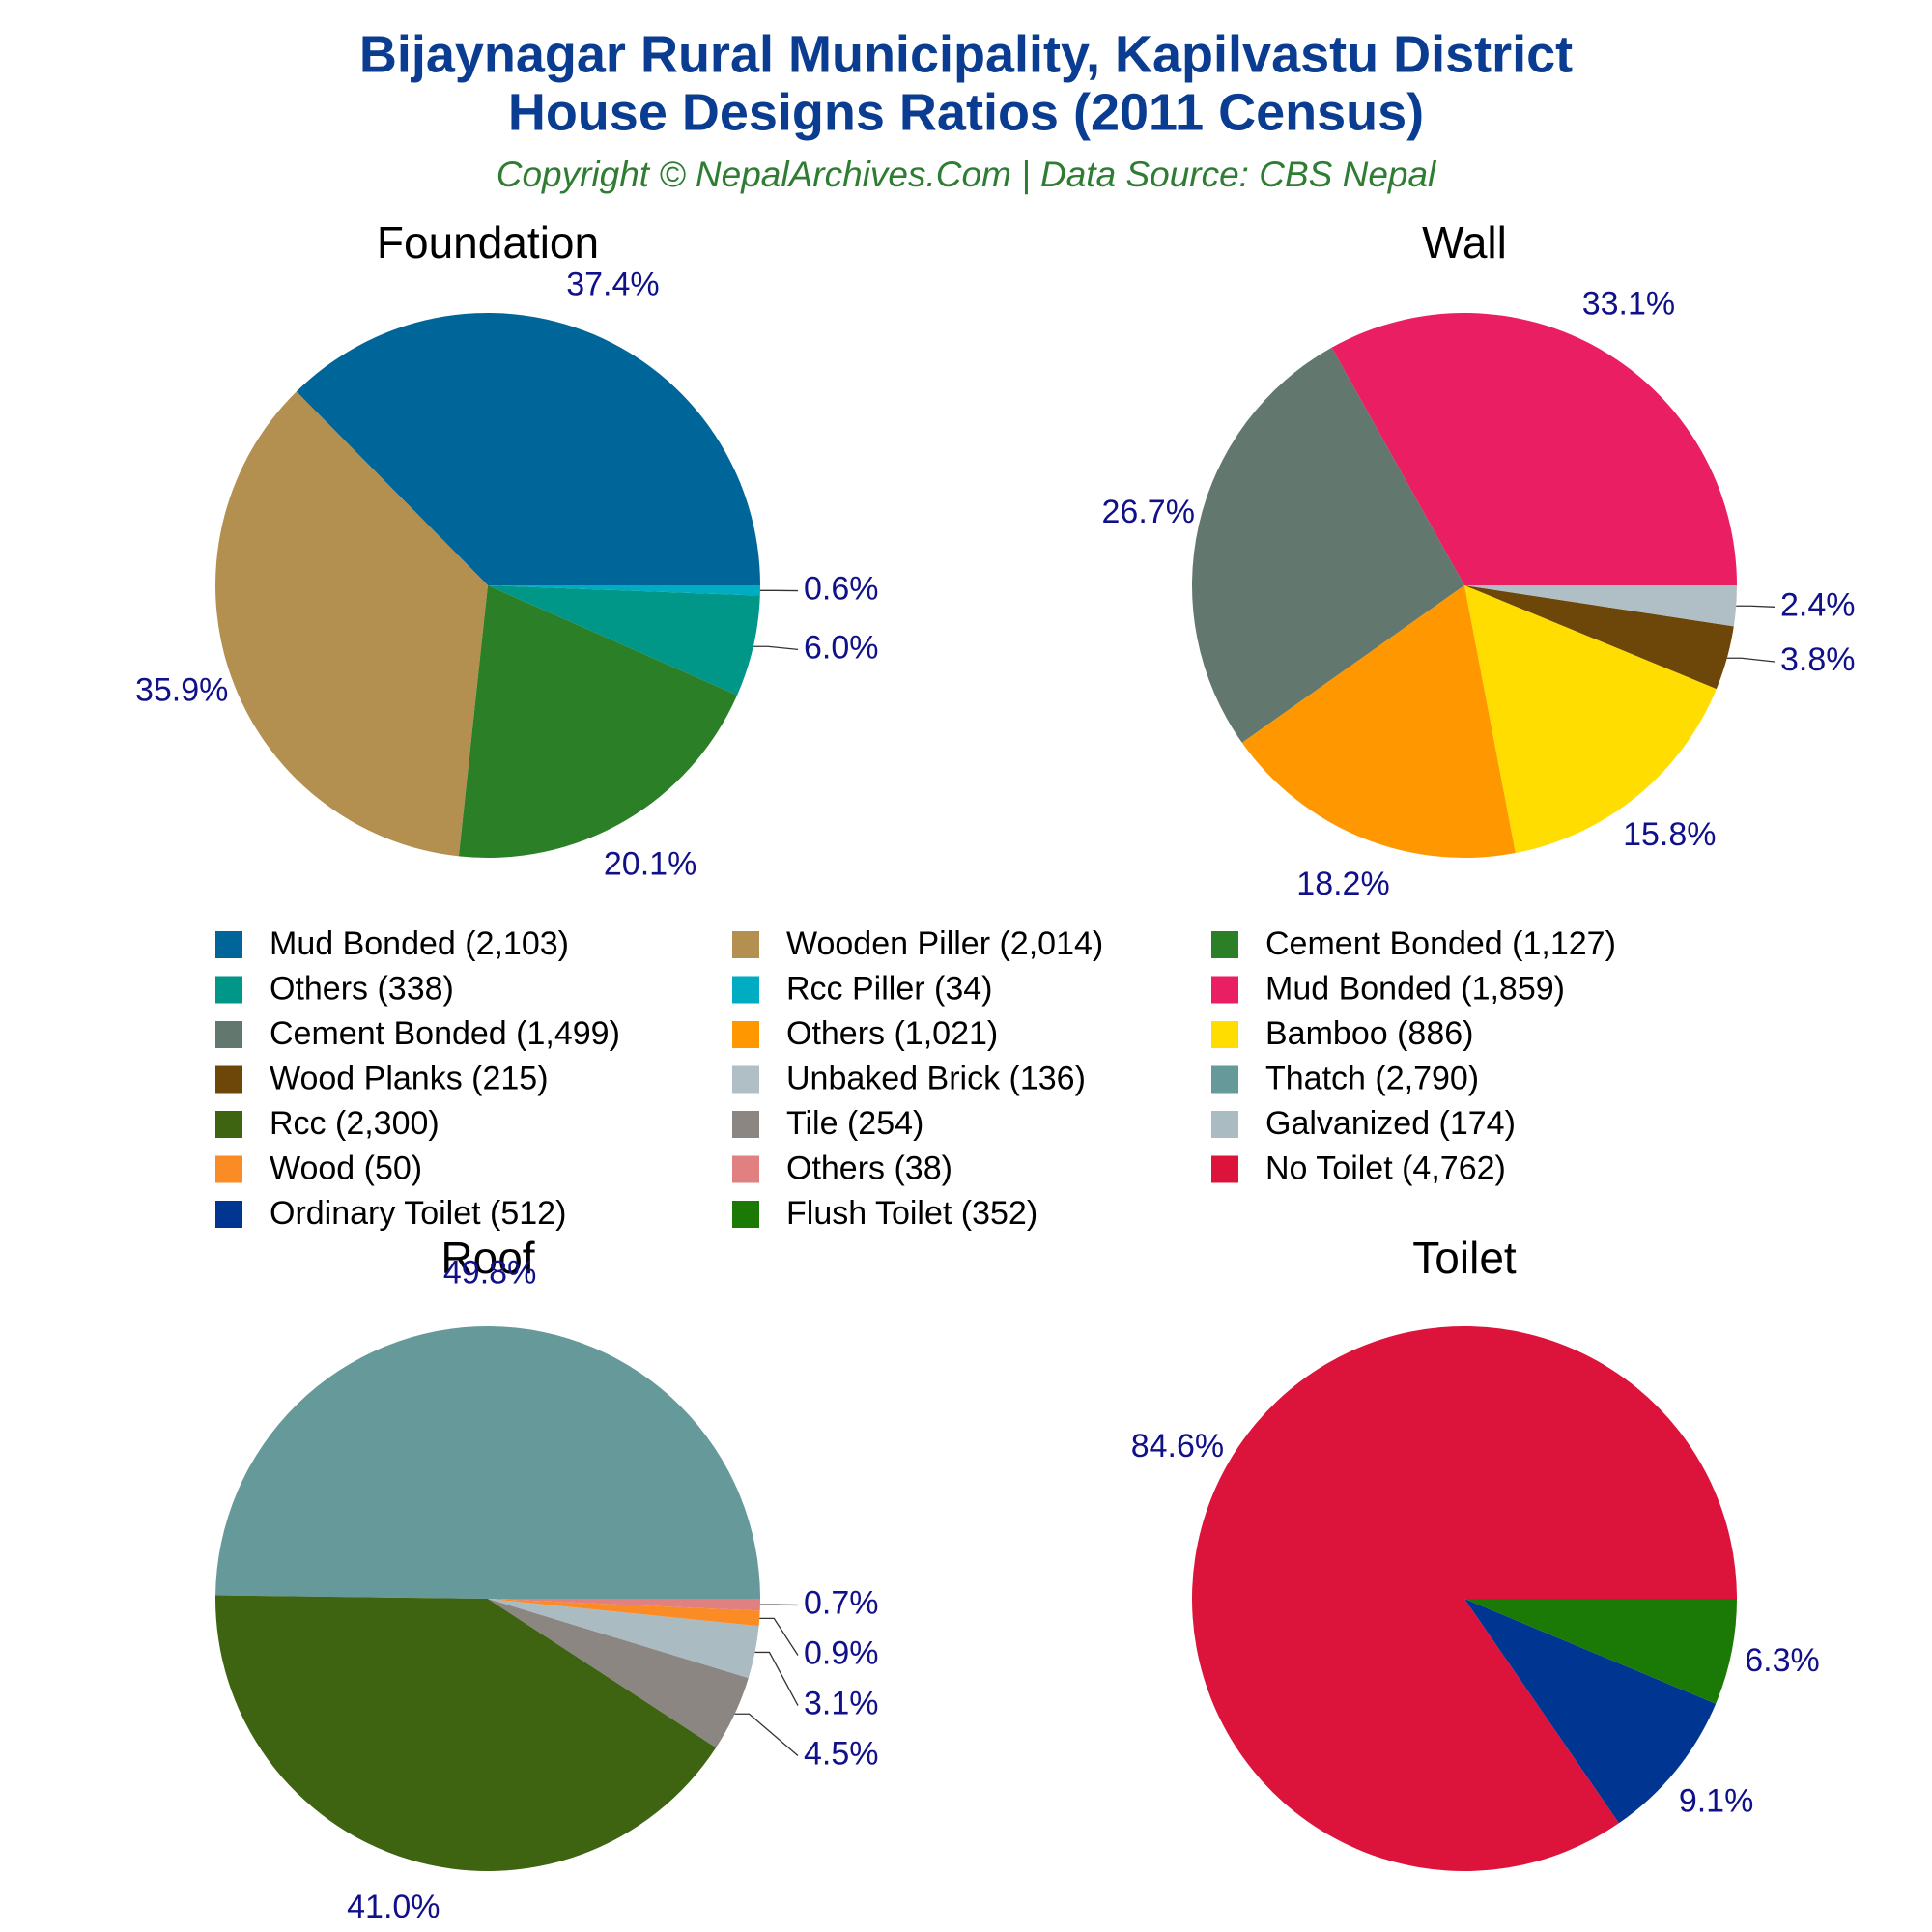 The width and height of the screenshot is (1932, 1932). What do you see at coordinates (1372, 1078) in the screenshot?
I see `legend-label: Thatch (2,790)` at bounding box center [1372, 1078].